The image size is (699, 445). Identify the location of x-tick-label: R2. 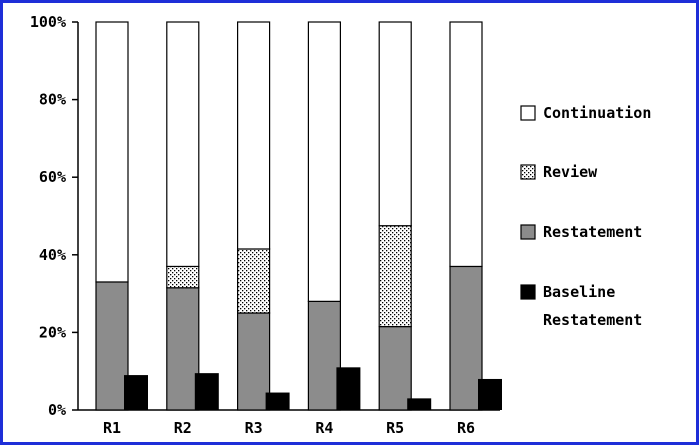
(183, 428).